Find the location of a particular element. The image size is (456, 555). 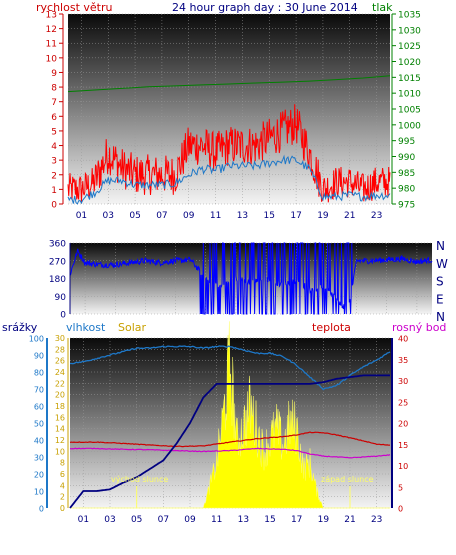

wind-direction-line is located at coordinates (251, 278).